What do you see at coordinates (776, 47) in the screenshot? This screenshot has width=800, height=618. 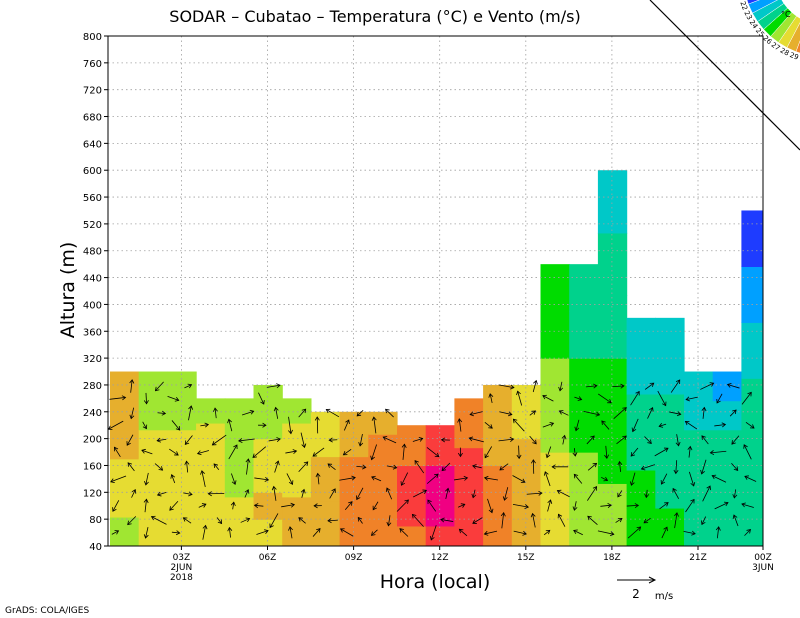 I see `colorbar-level-label: 27` at bounding box center [776, 47].